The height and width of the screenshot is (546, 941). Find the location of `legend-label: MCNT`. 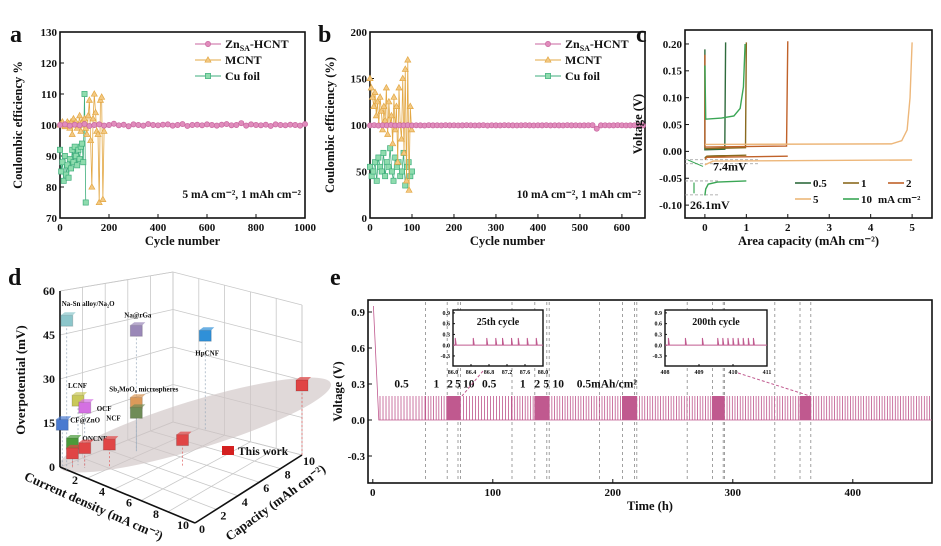

legend-label: MCNT is located at coordinates (243, 60).